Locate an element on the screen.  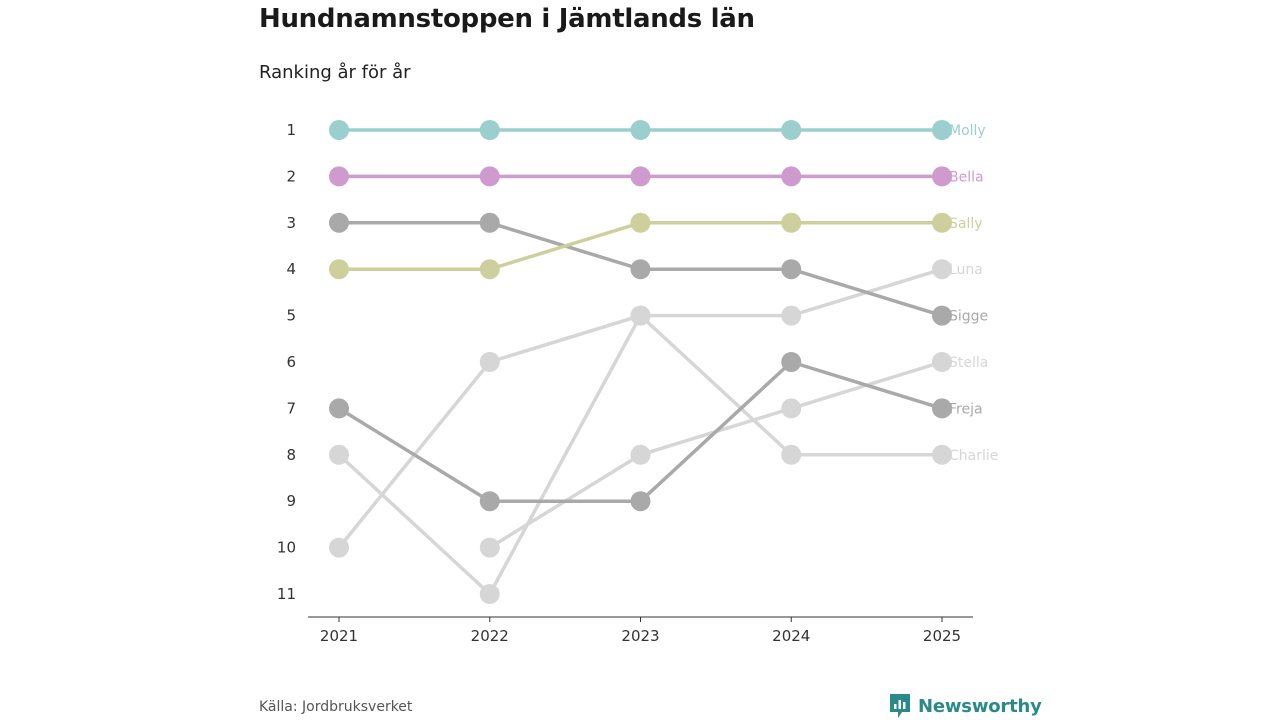
x-tick-label: 2025 is located at coordinates (942, 636).